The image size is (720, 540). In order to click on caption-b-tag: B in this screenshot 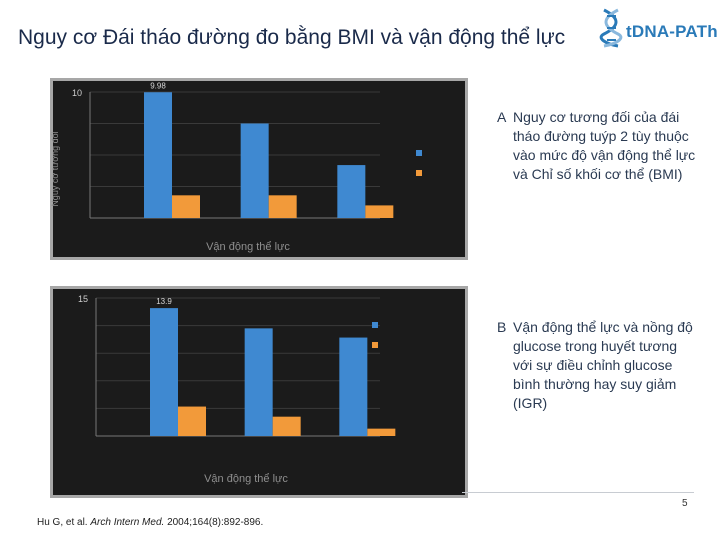, I will do `click(502, 327)`.